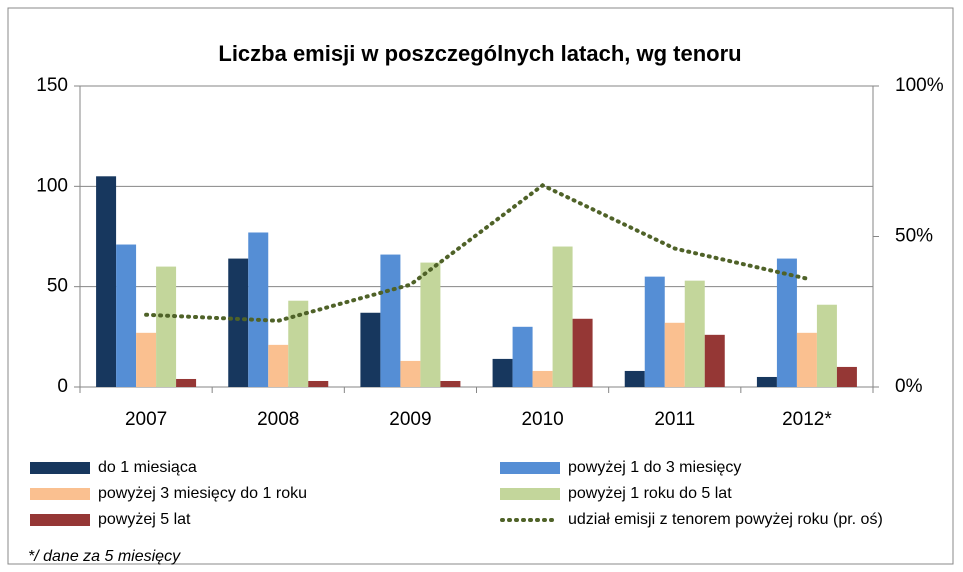 The height and width of the screenshot is (572, 963). Describe the element at coordinates (202, 493) in the screenshot. I see `legend-label: powyżej 3 miesięcy do 1 roku` at that location.